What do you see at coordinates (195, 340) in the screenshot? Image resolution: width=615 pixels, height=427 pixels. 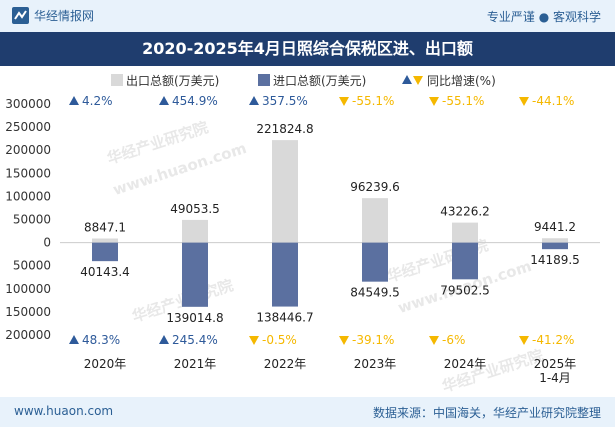 I see `import-growth-label: 245.4%` at bounding box center [195, 340].